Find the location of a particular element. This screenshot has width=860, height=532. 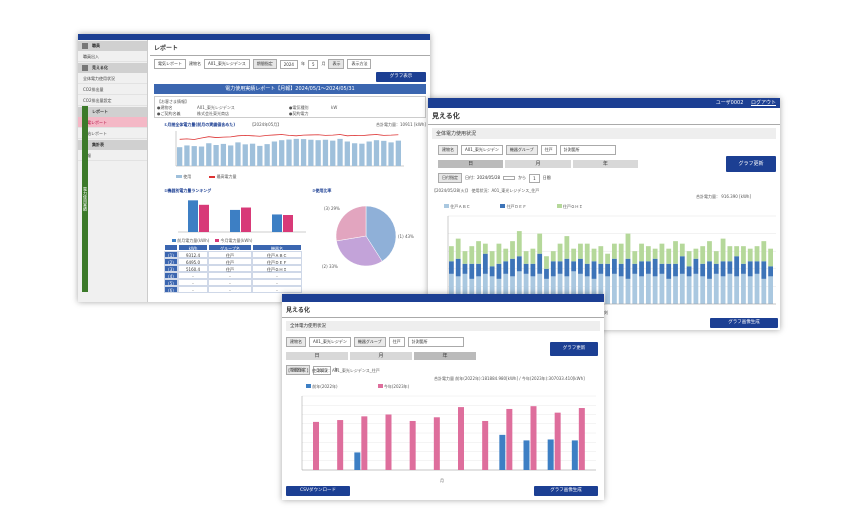

table-cell: (2) is located at coordinates (171, 261).